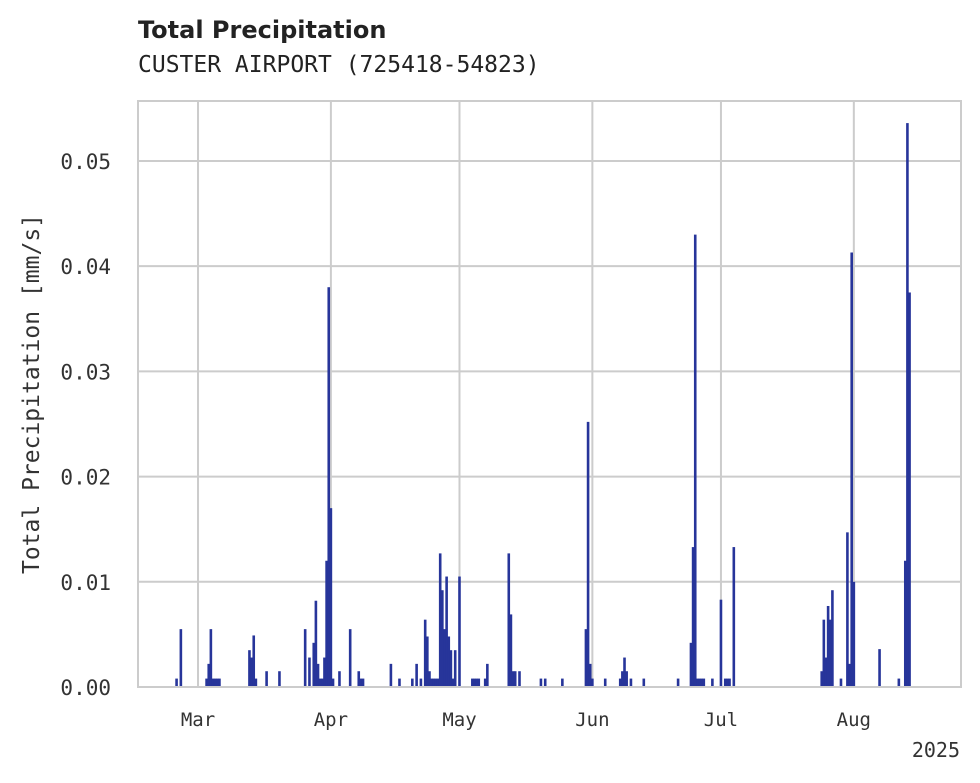 This screenshot has height=783, width=980. What do you see at coordinates (459, 720) in the screenshot?
I see `x-tick-label: May` at bounding box center [459, 720].